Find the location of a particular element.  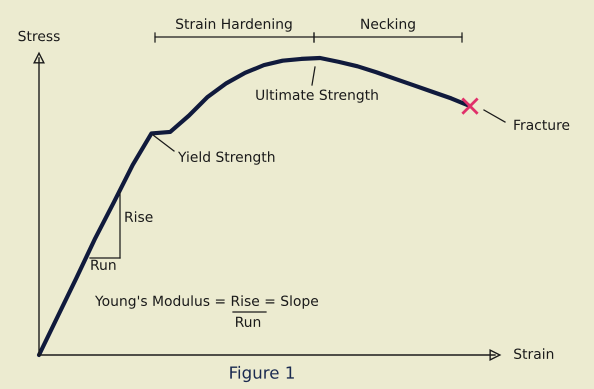

text: Fracture is located at coordinates (542, 125).